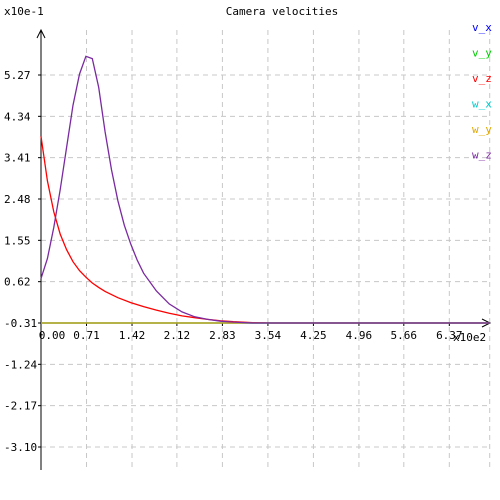 The image size is (500, 500). I want to click on y-tick-label: -2.17, so click(20, 406).